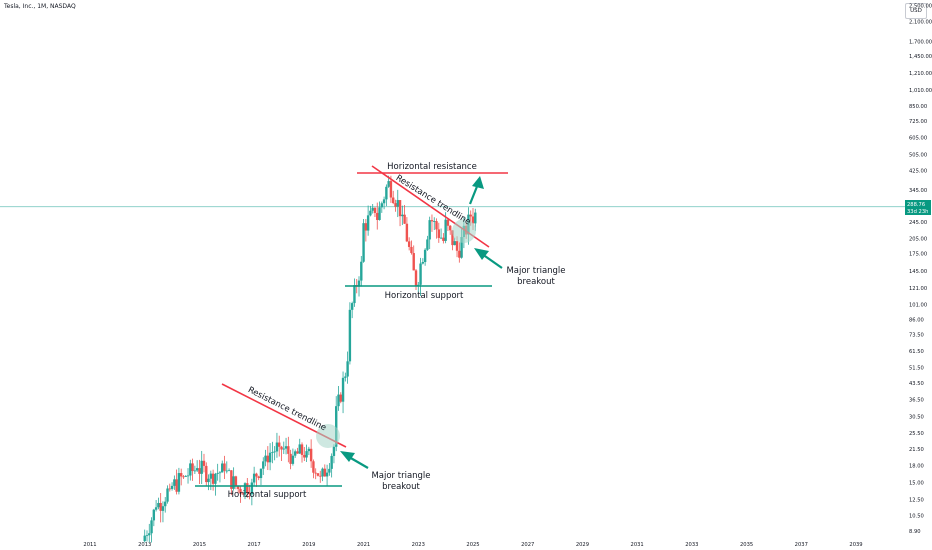 The height and width of the screenshot is (550, 932). What do you see at coordinates (916, 500) in the screenshot?
I see `y-tick-label: 12.50` at bounding box center [916, 500].